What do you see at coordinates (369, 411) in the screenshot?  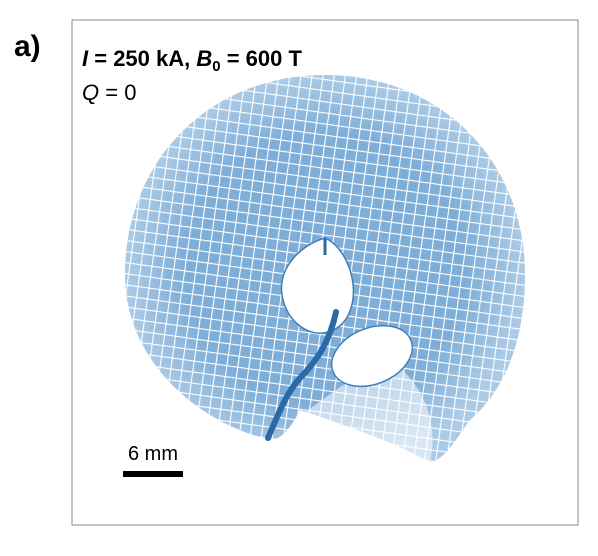 I see `bright-region` at bounding box center [369, 411].